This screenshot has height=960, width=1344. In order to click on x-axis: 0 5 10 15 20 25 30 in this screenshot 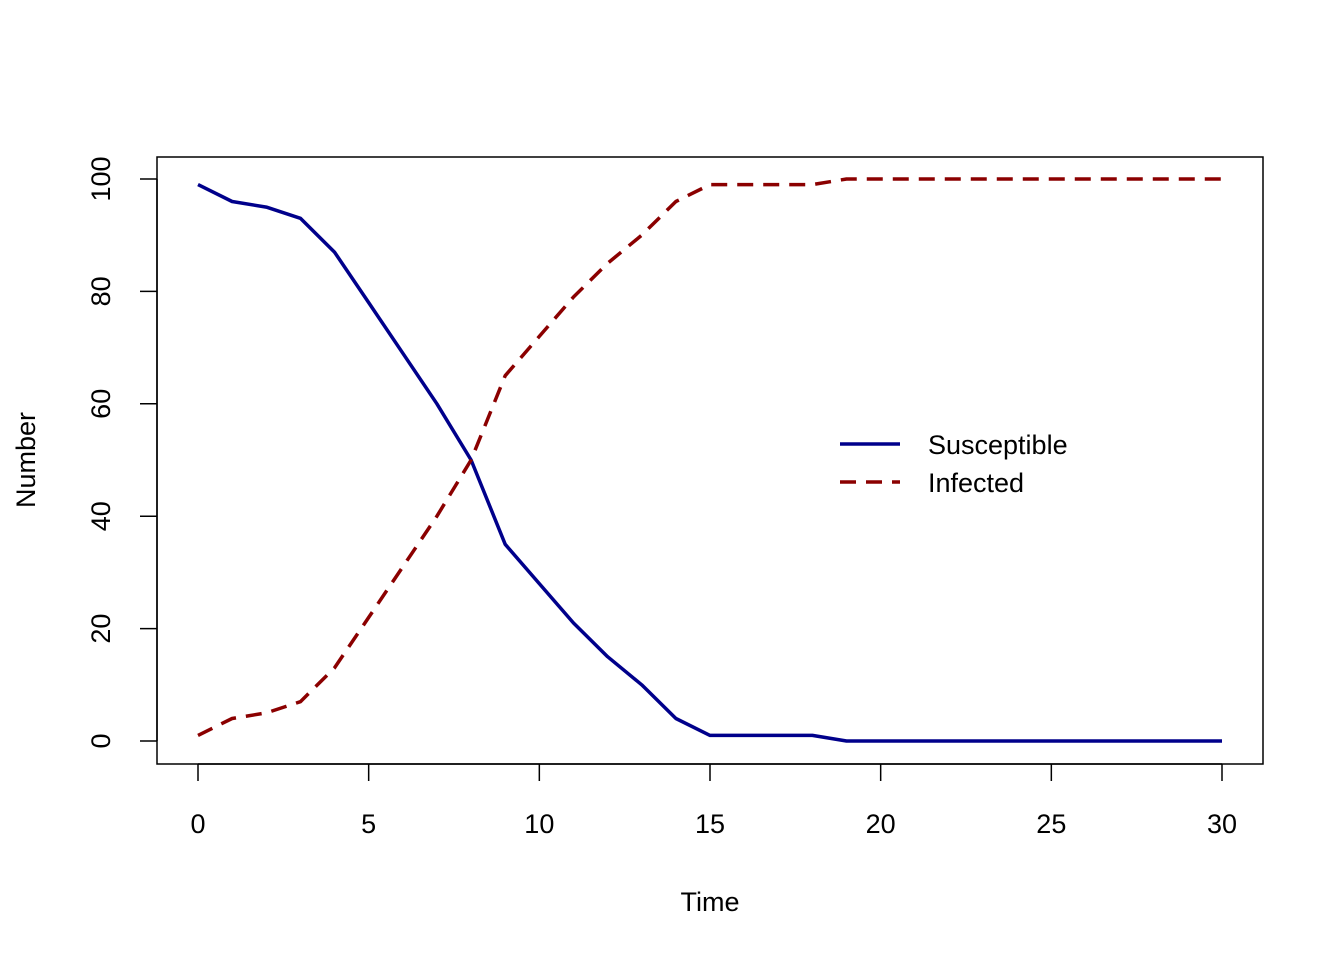, I will do `click(713, 801)`.